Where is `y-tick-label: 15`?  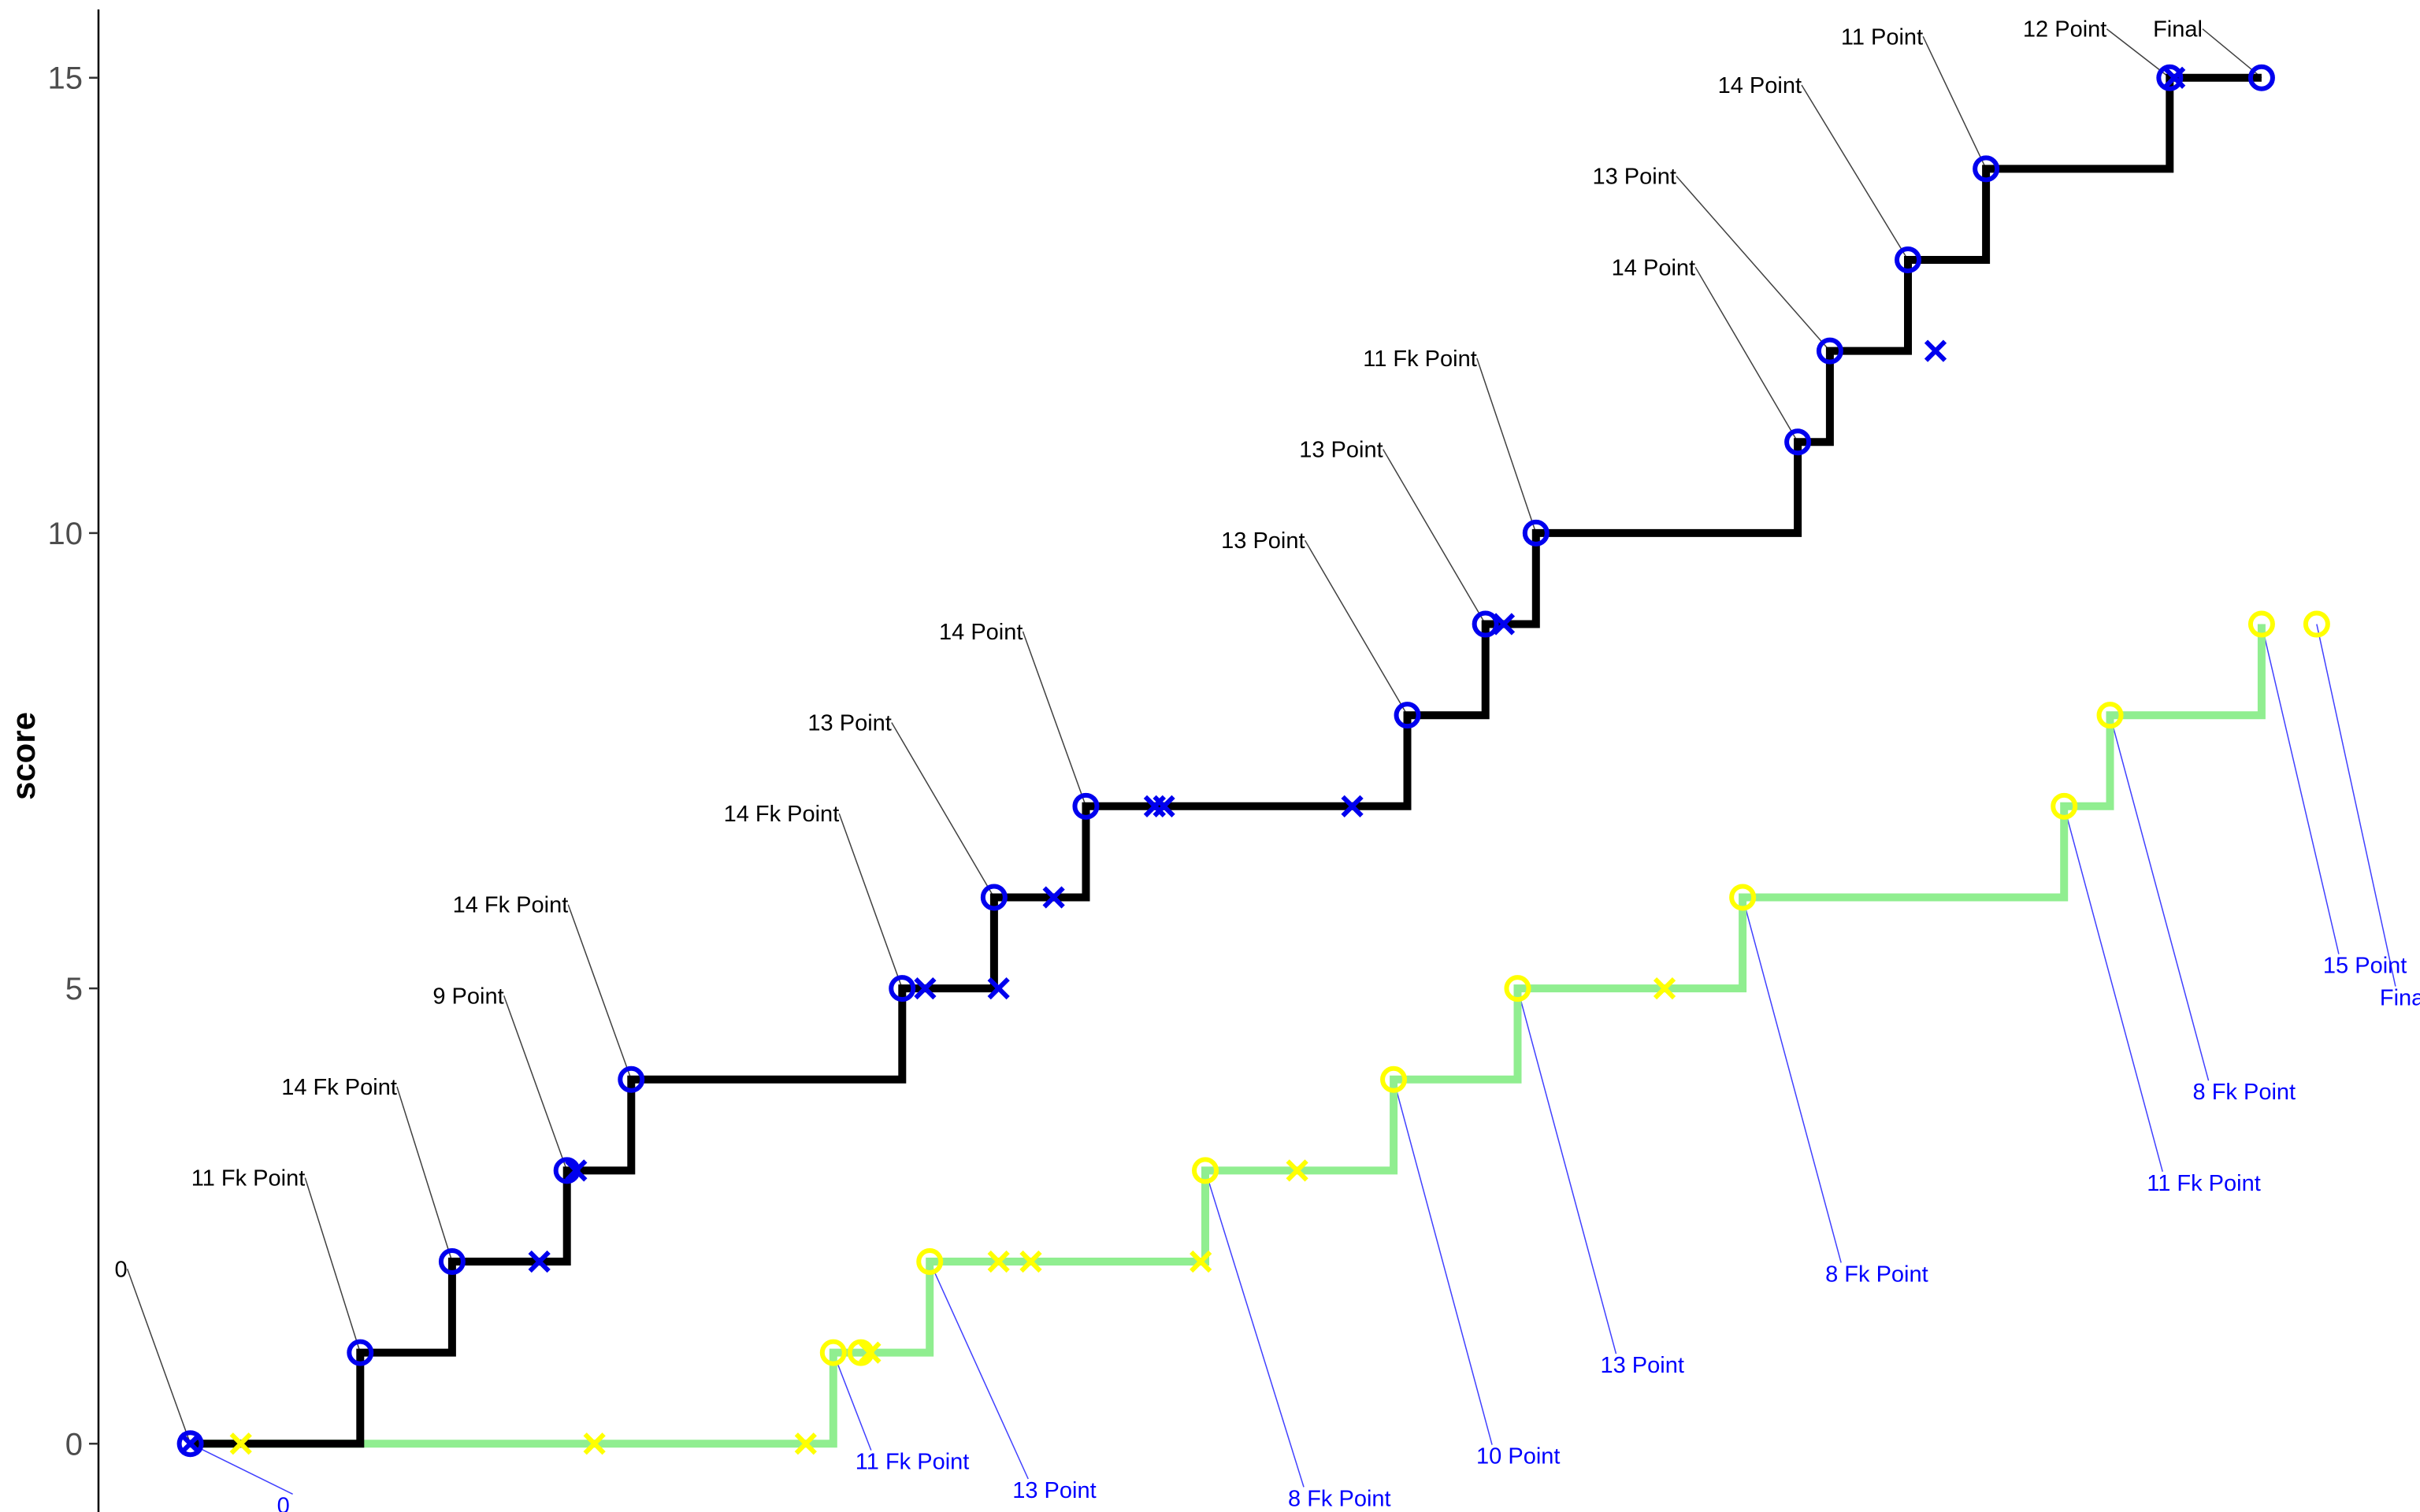
y-tick-label: 15 is located at coordinates (66, 78).